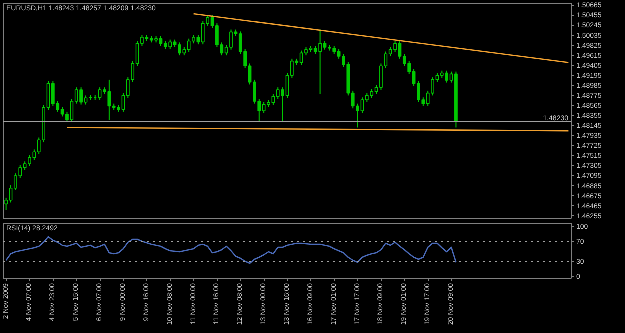  Describe the element at coordinates (231, 250) in the screenshot. I see `line-series` at that location.